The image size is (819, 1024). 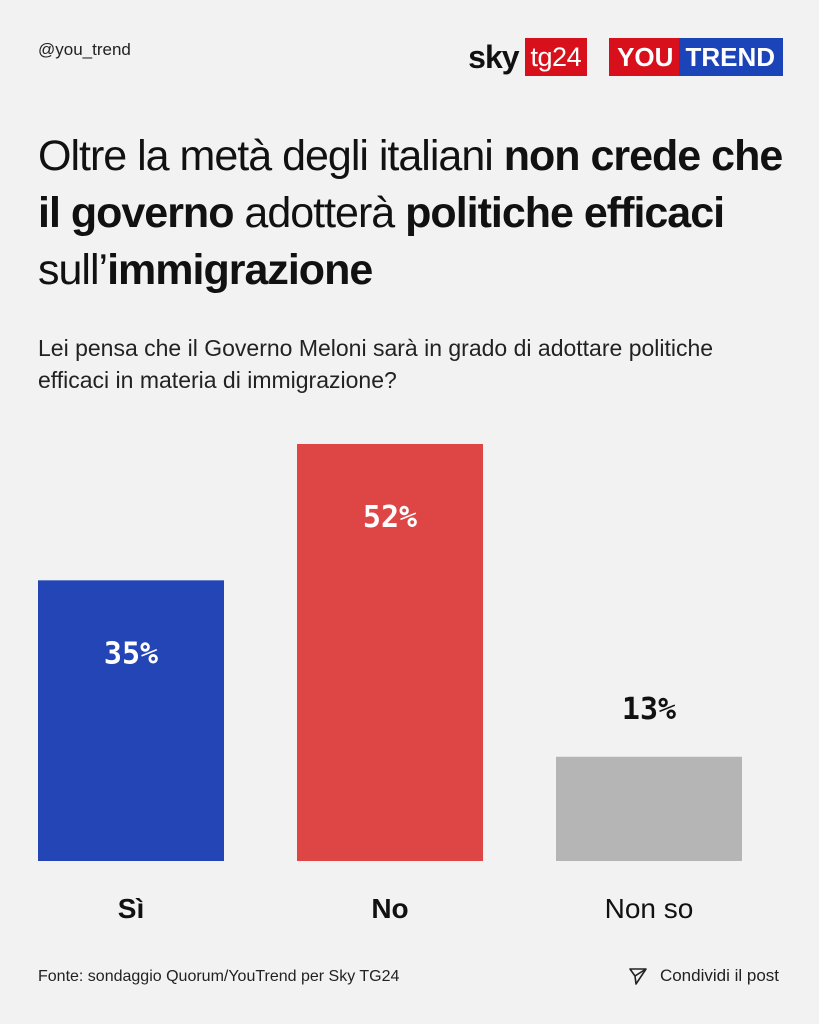 I want to click on share-label: Condividi il post, so click(x=719, y=975).